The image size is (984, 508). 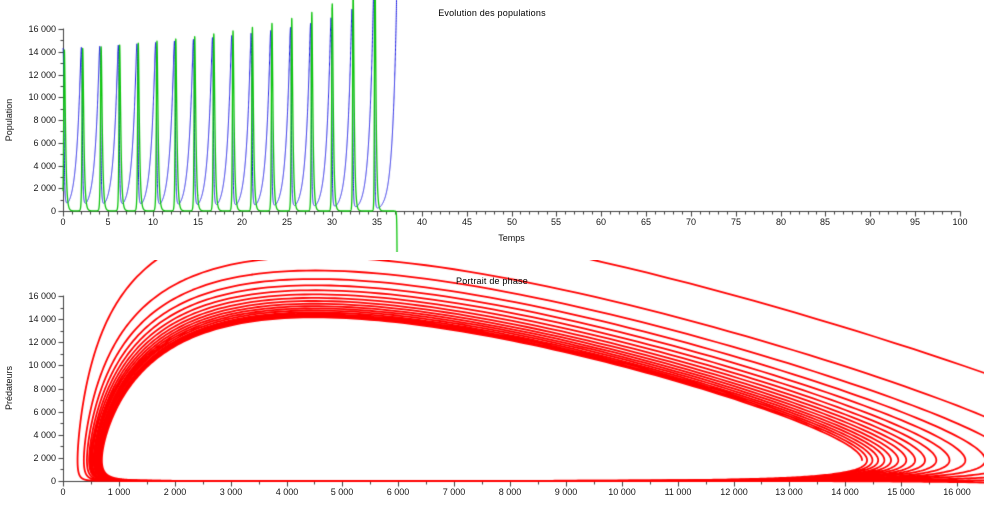 I want to click on x-tick-label: 90, so click(x=869, y=222).